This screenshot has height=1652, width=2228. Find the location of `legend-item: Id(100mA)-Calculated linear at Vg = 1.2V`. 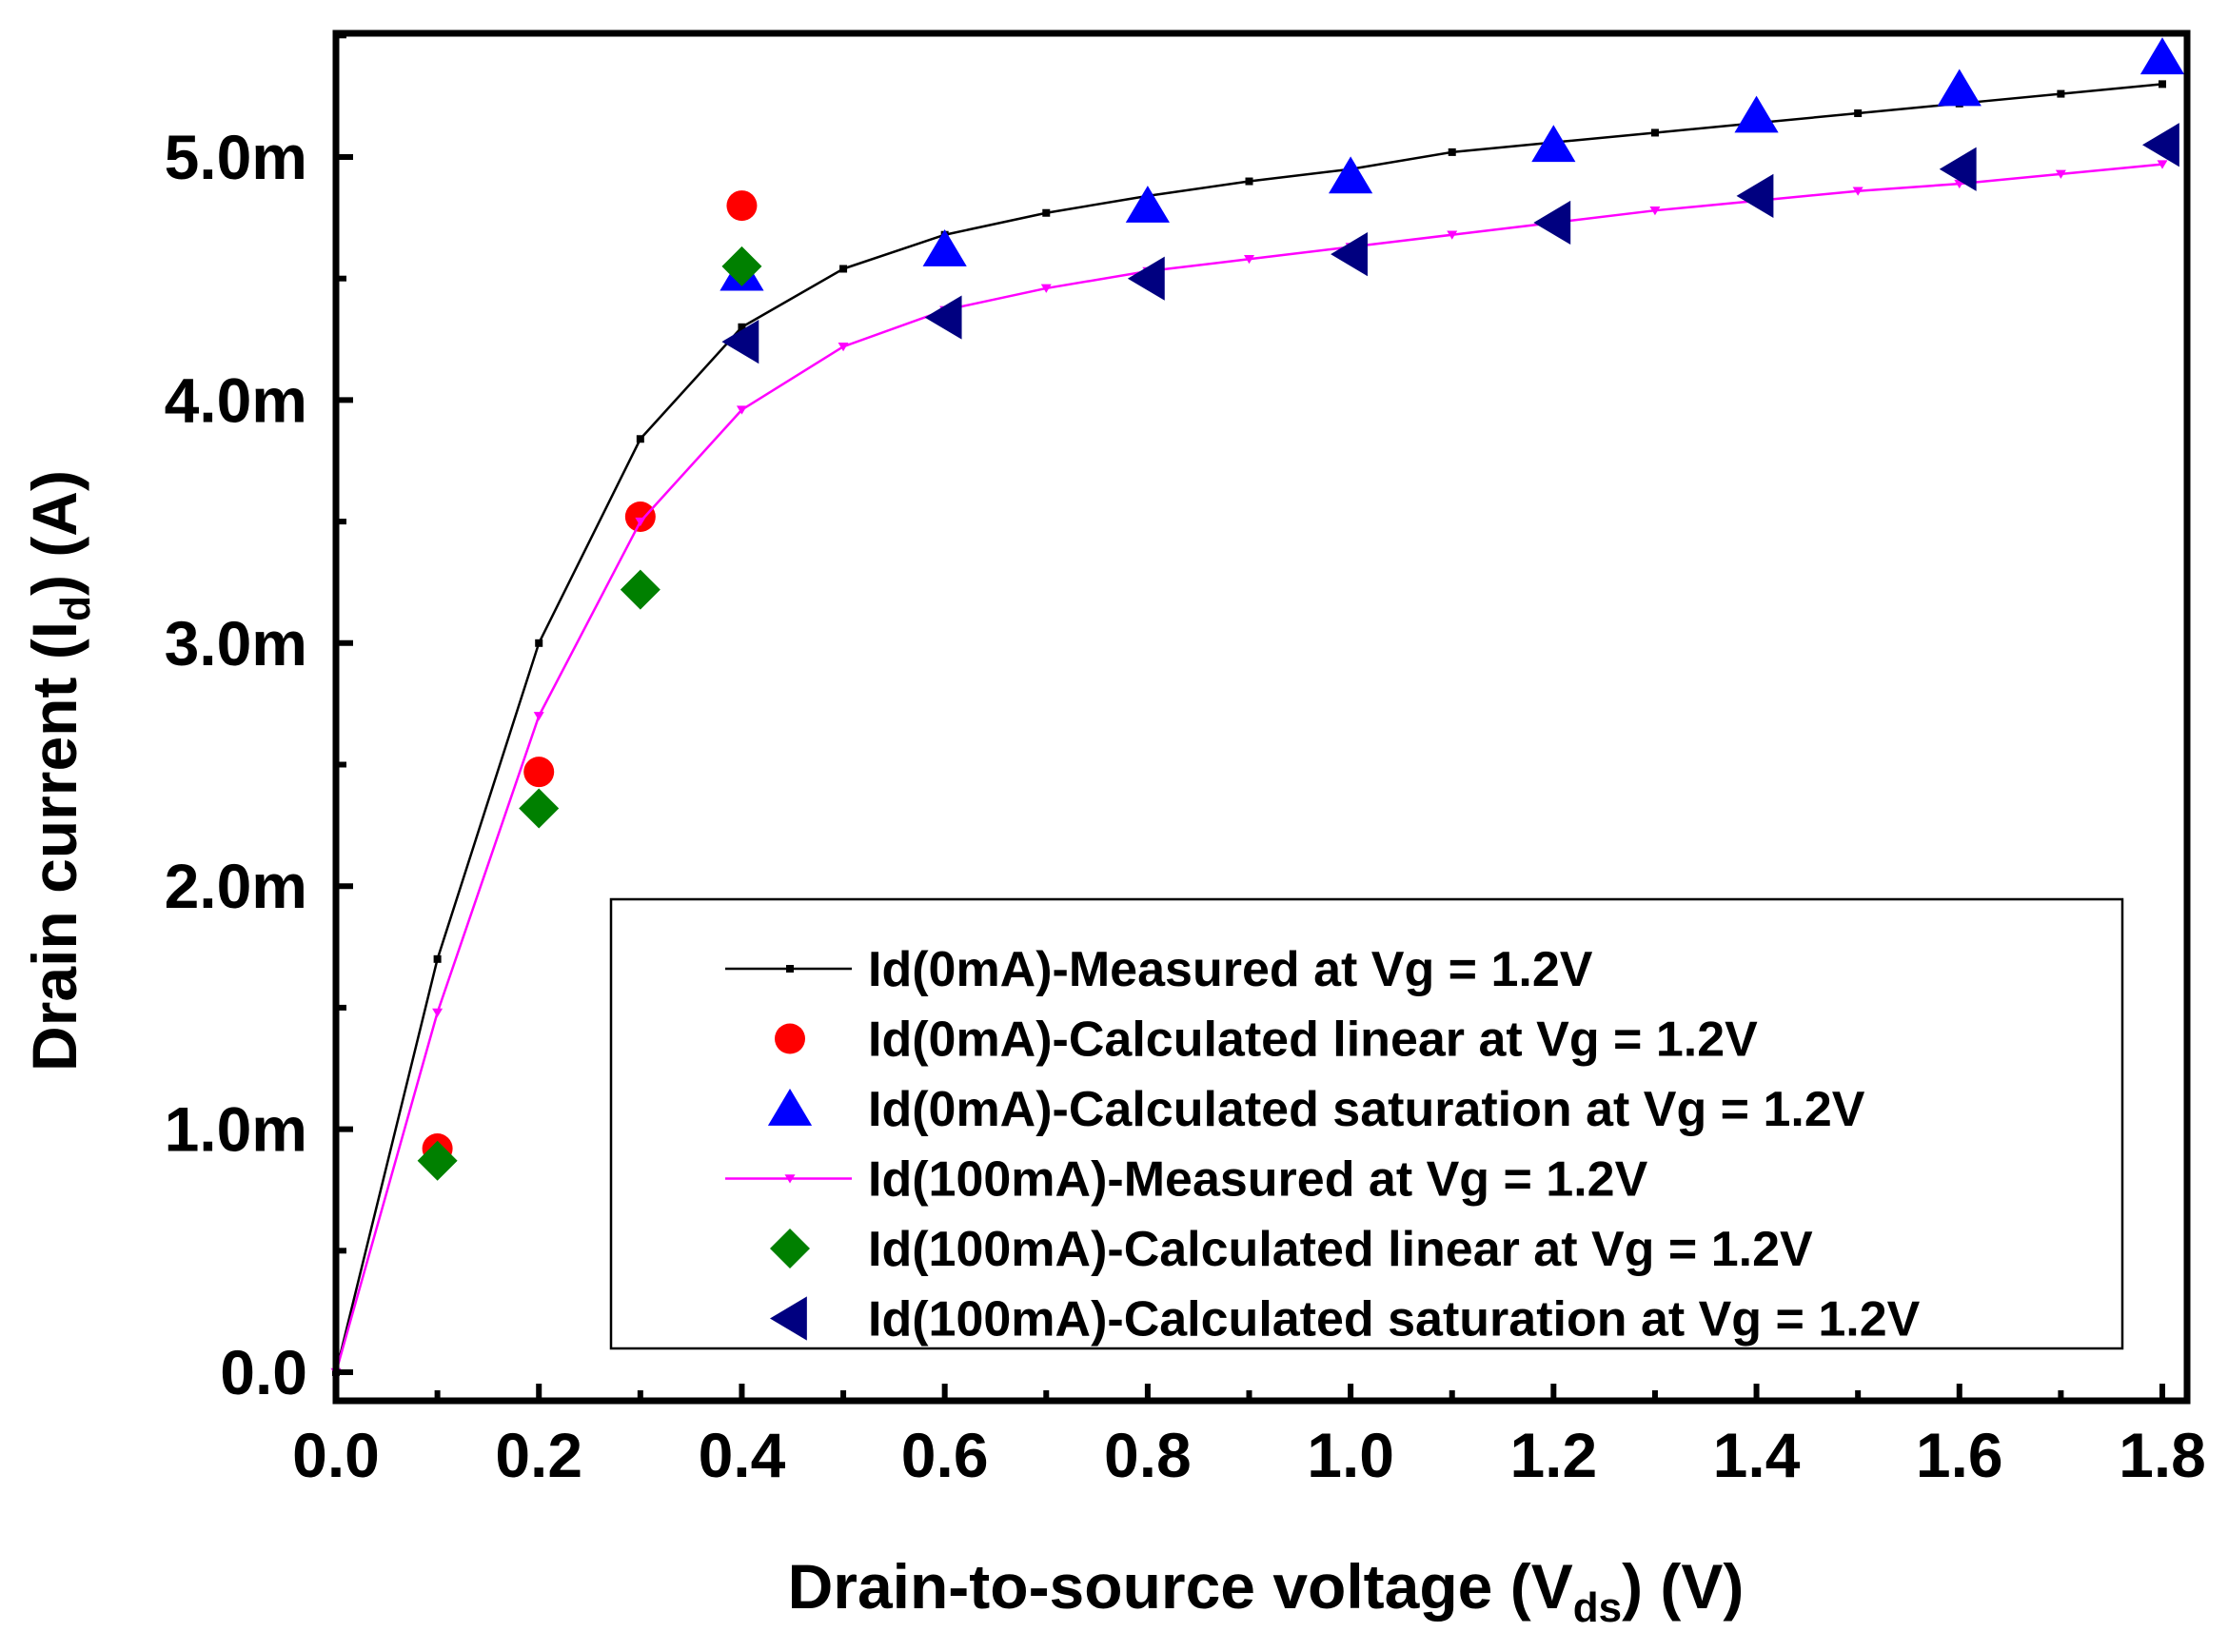

legend-item: Id(100mA)-Calculated linear at Vg = 1.2V is located at coordinates (1291, 1250).